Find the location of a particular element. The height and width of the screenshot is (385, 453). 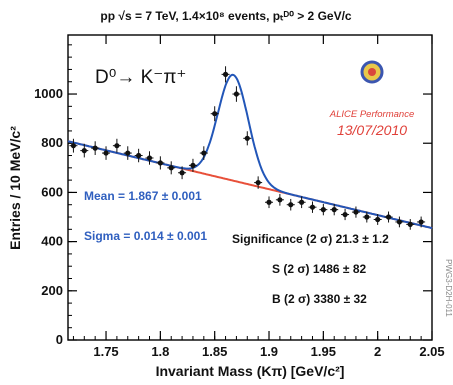

mean-annotation: Mean = 1.867 ± 0.001 is located at coordinates (143, 196).